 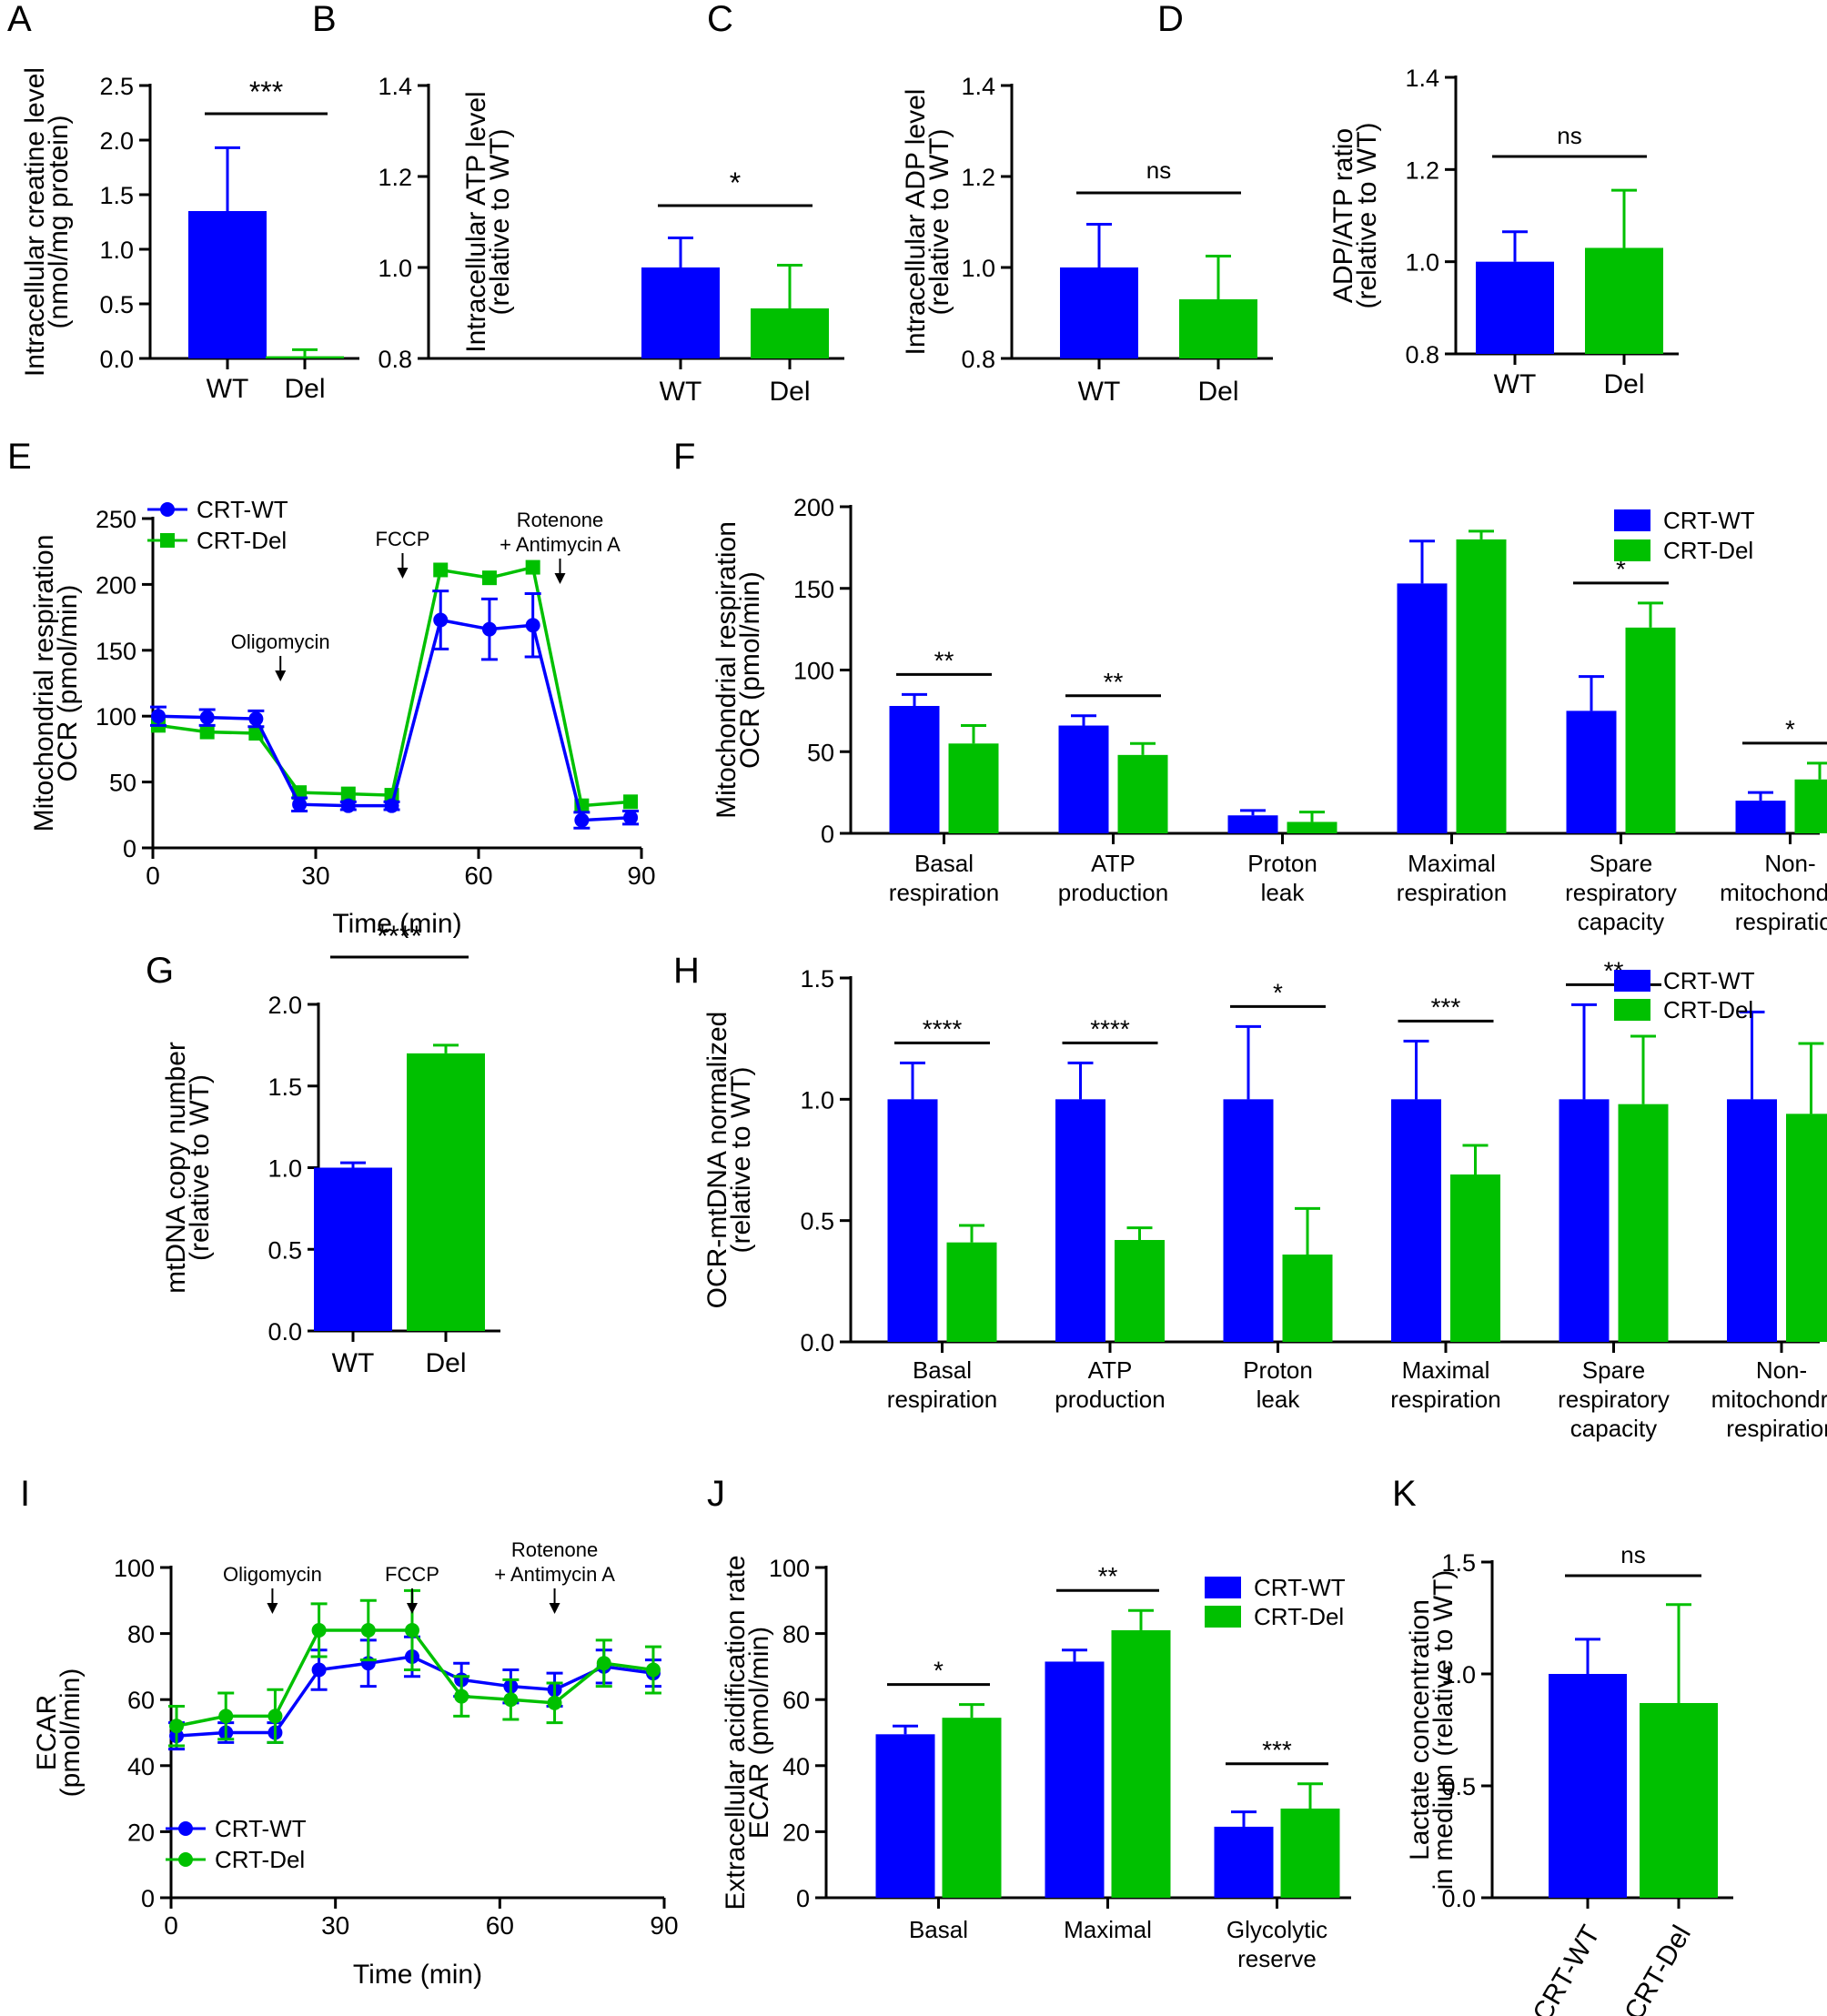 What do you see at coordinates (1569, 136) in the screenshot?
I see `significance-label: ns` at bounding box center [1569, 136].